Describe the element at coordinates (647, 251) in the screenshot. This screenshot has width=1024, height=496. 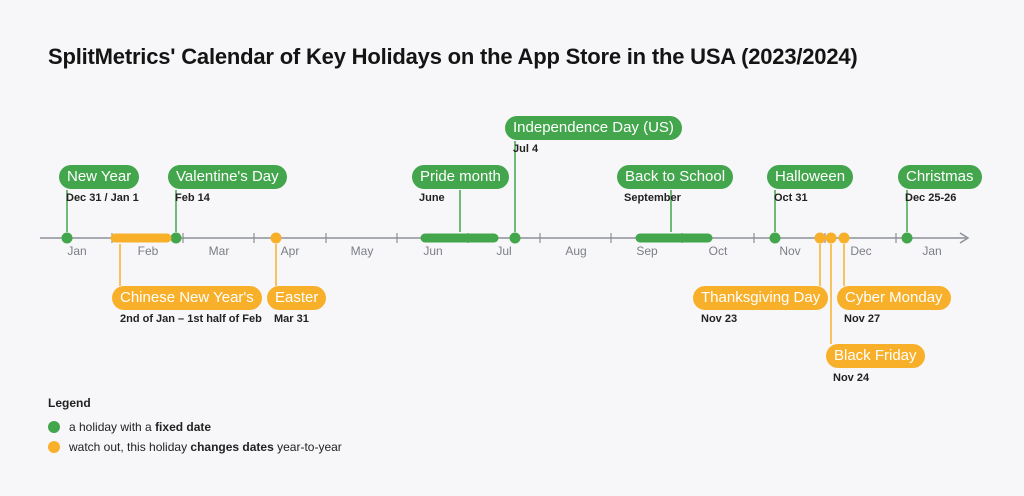
I see `month-label-sep: Sep` at that location.